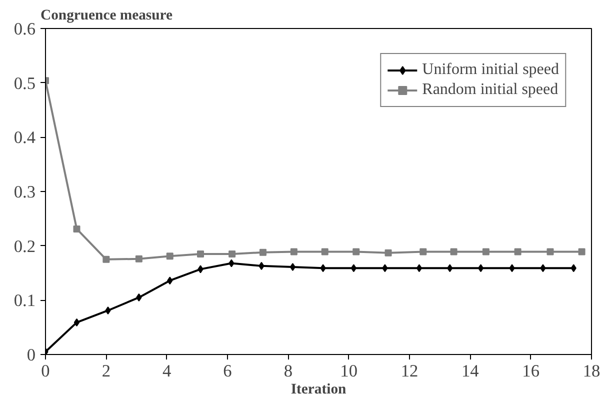  Describe the element at coordinates (31, 355) in the screenshot. I see `y-tick-label: 0` at that location.